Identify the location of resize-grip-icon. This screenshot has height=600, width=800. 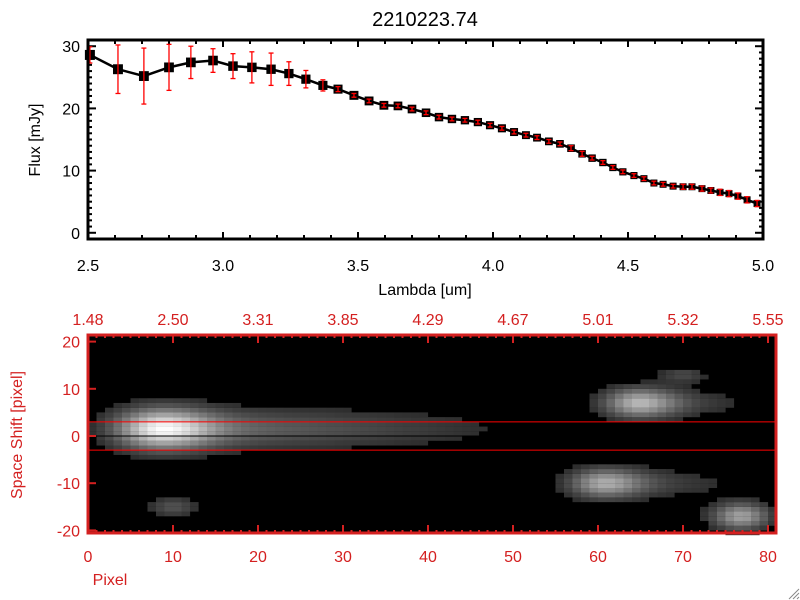
(793, 593).